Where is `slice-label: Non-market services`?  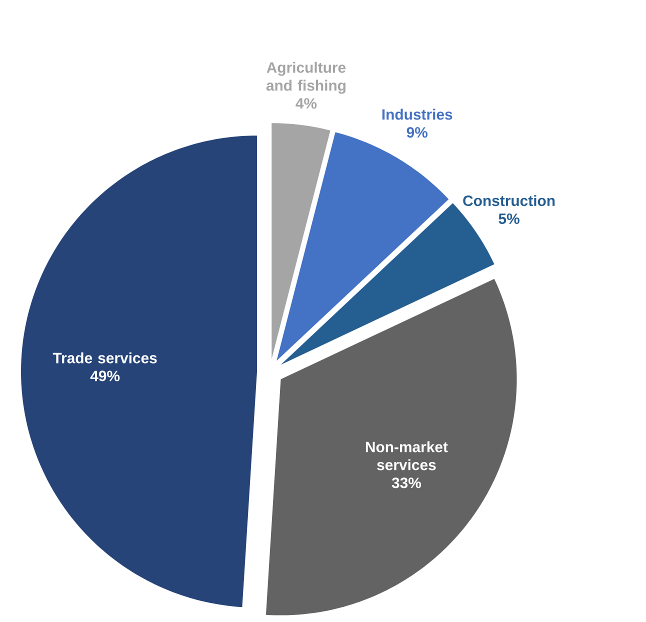 slice-label: Non-market services is located at coordinates (407, 455).